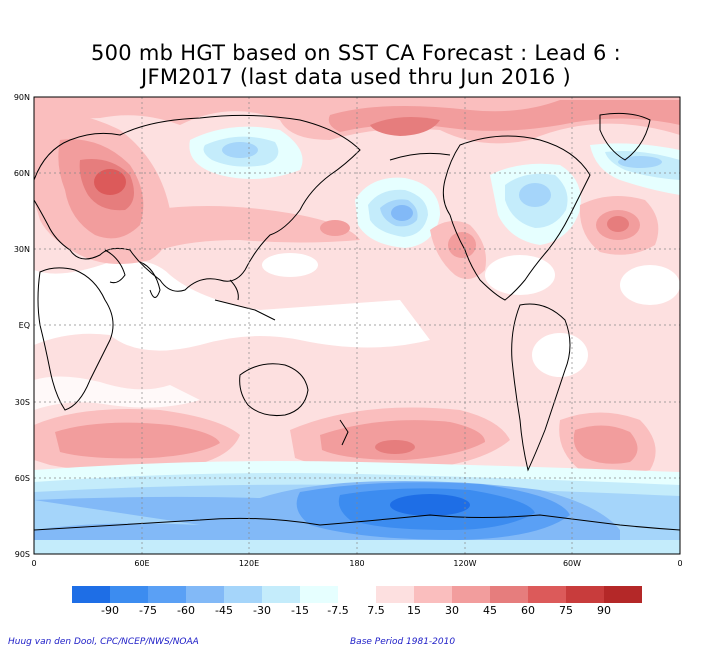 The width and height of the screenshot is (712, 650). Describe the element at coordinates (224, 610) in the screenshot. I see `legend-label: -45` at that location.